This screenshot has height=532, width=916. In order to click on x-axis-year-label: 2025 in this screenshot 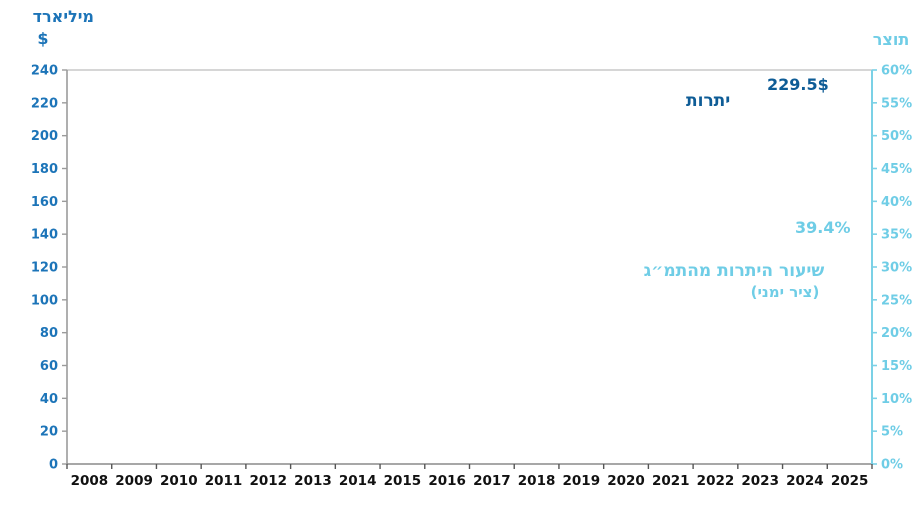, I will do `click(850, 481)`.